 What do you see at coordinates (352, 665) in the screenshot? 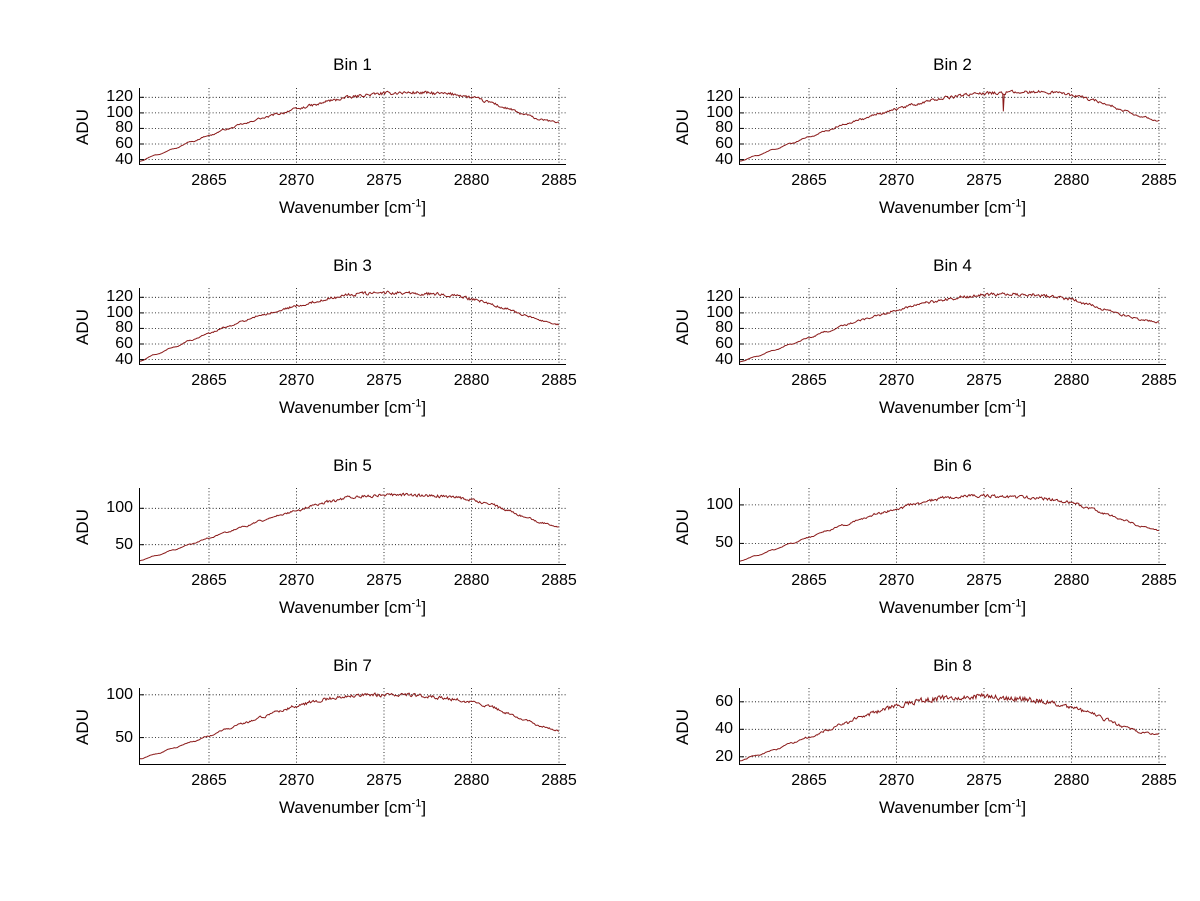
I see `panel-title: Bin 7` at bounding box center [352, 665].